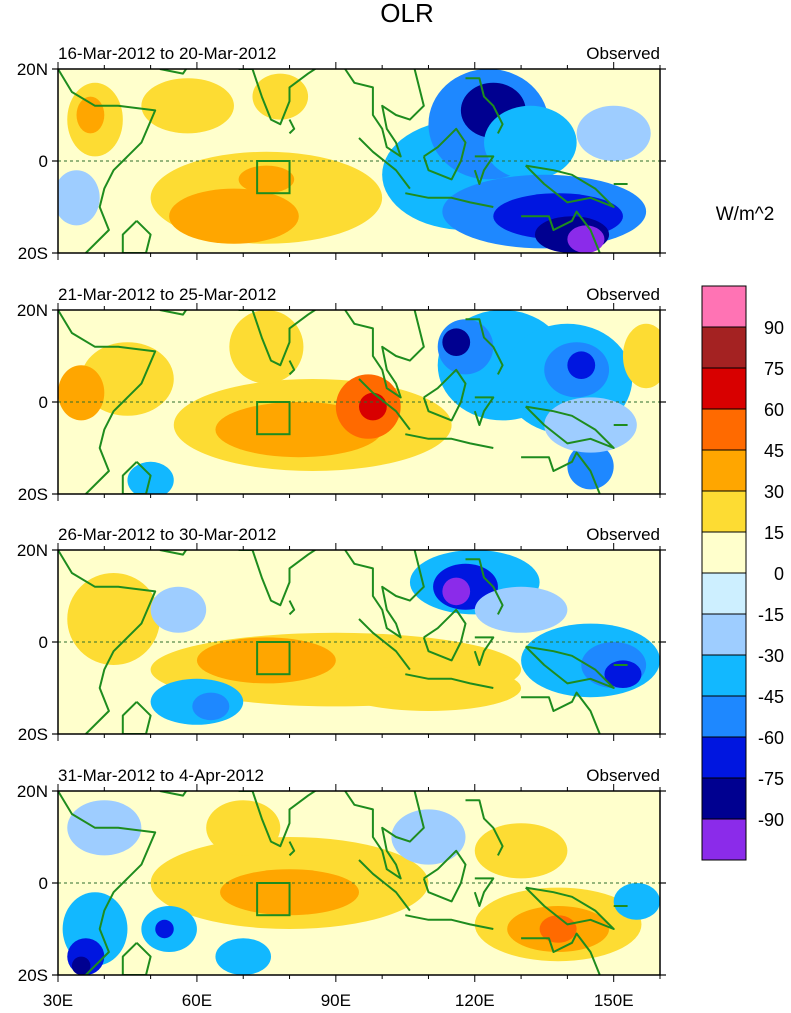  I want to click on lon-label: 90E, so click(336, 1000).